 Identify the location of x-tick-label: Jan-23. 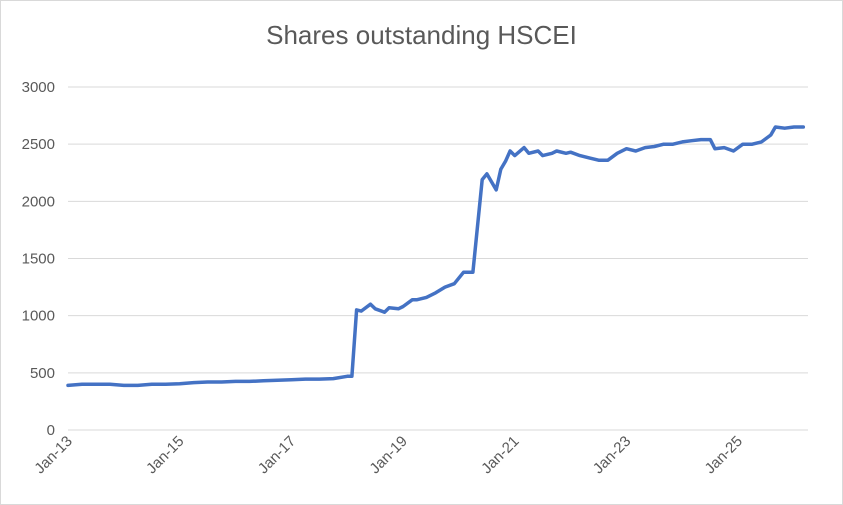
(612, 455).